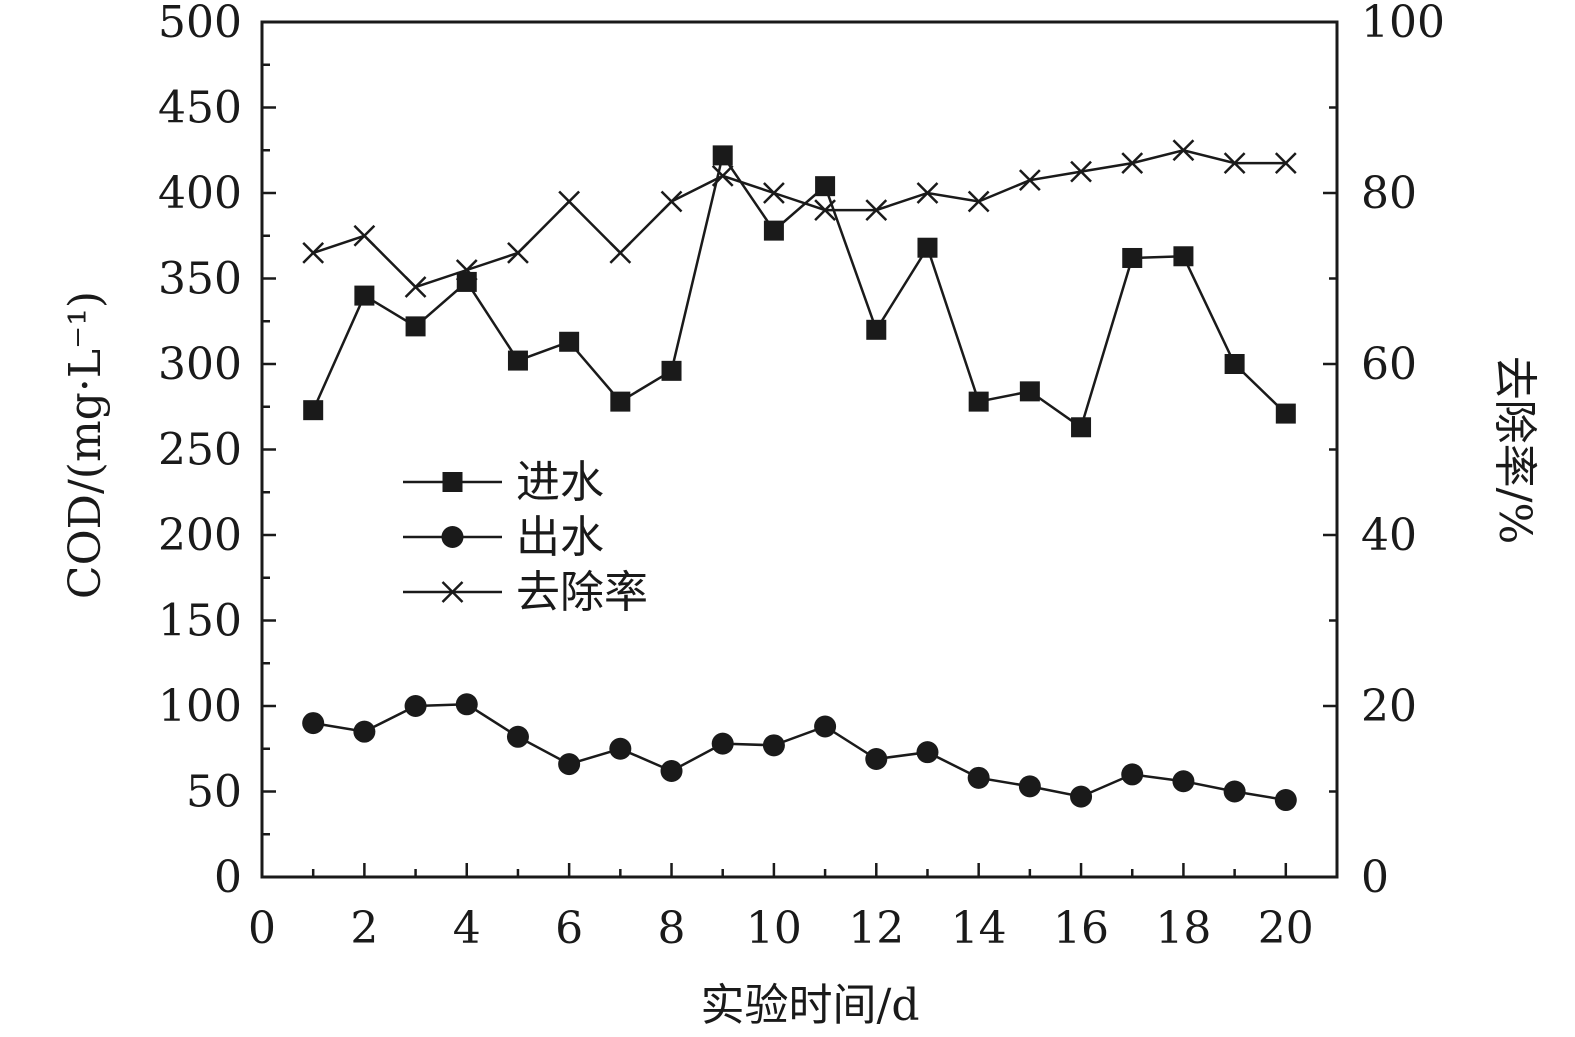 This screenshot has width=1575, height=1037. I want to click on x-tick-label: 16, so click(1081, 928).